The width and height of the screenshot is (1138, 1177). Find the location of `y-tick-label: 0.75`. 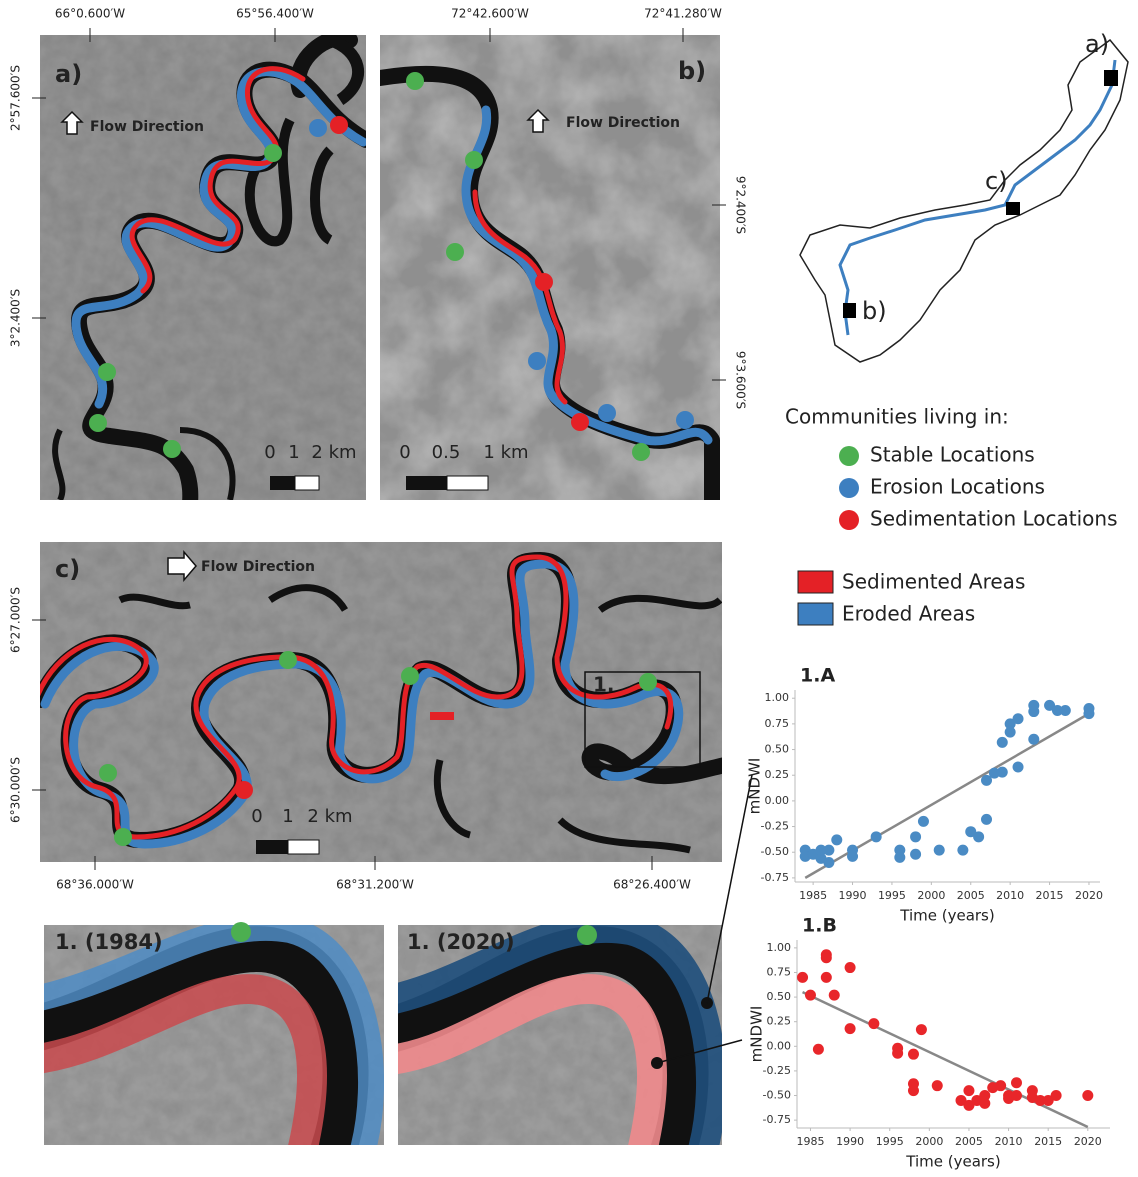

y-tick-label: 0.75 is located at coordinates (777, 723).